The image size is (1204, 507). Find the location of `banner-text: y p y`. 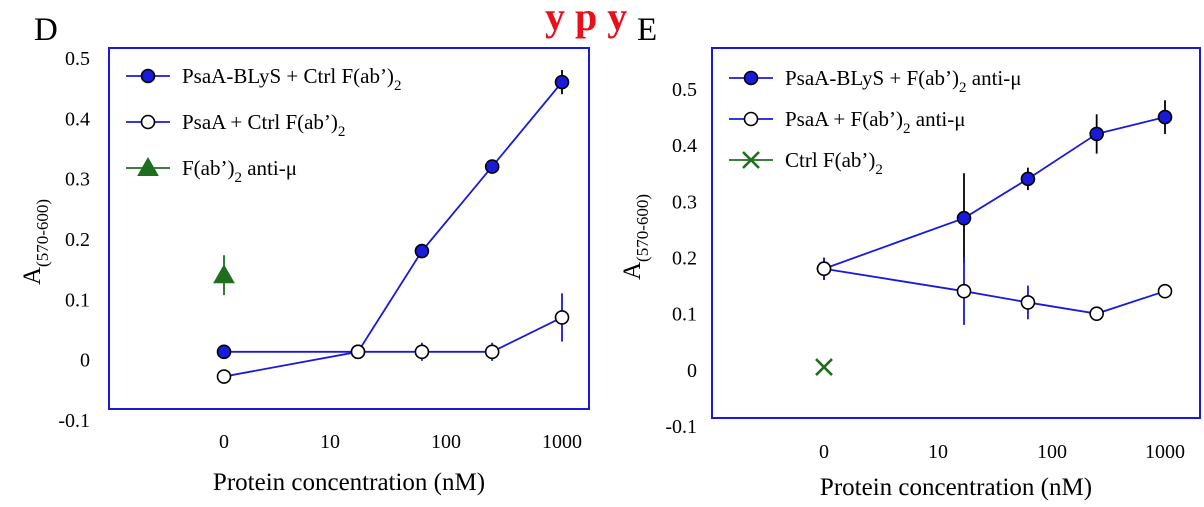

banner-text: y p y is located at coordinates (586, 19).